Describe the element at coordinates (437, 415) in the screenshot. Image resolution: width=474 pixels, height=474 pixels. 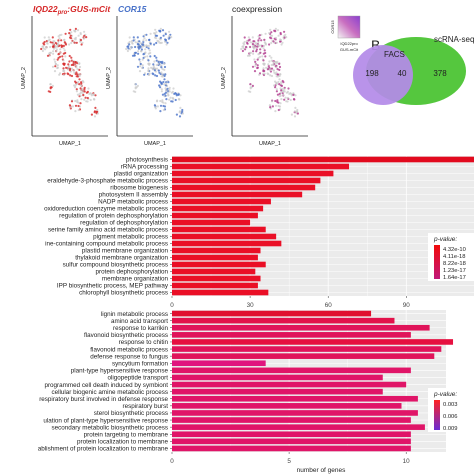
I see `legend-color-bar` at that location.